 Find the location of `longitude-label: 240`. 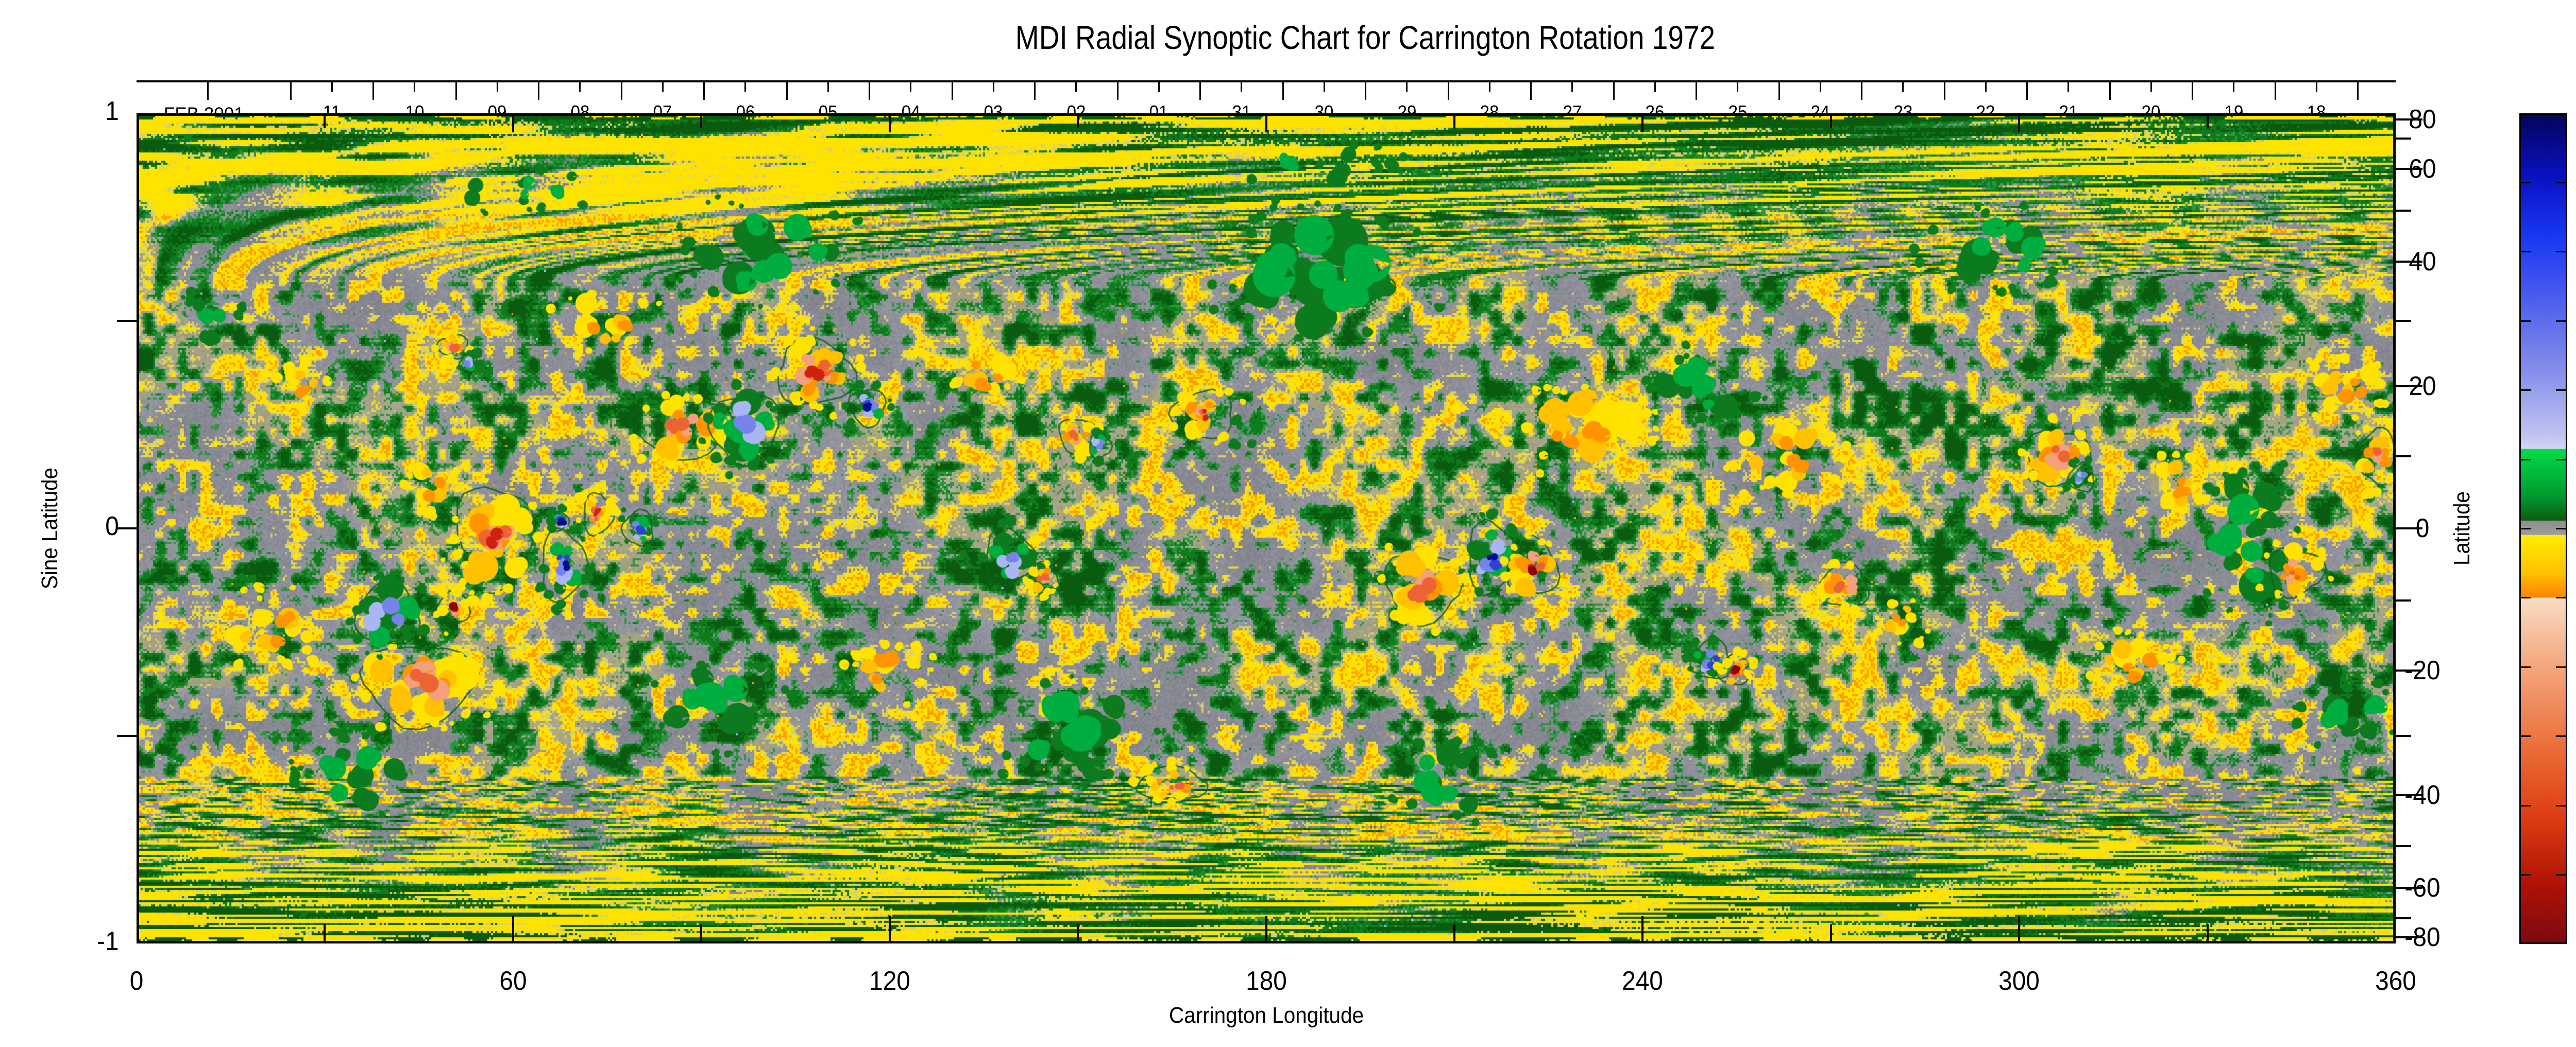

longitude-label: 240 is located at coordinates (1643, 981).